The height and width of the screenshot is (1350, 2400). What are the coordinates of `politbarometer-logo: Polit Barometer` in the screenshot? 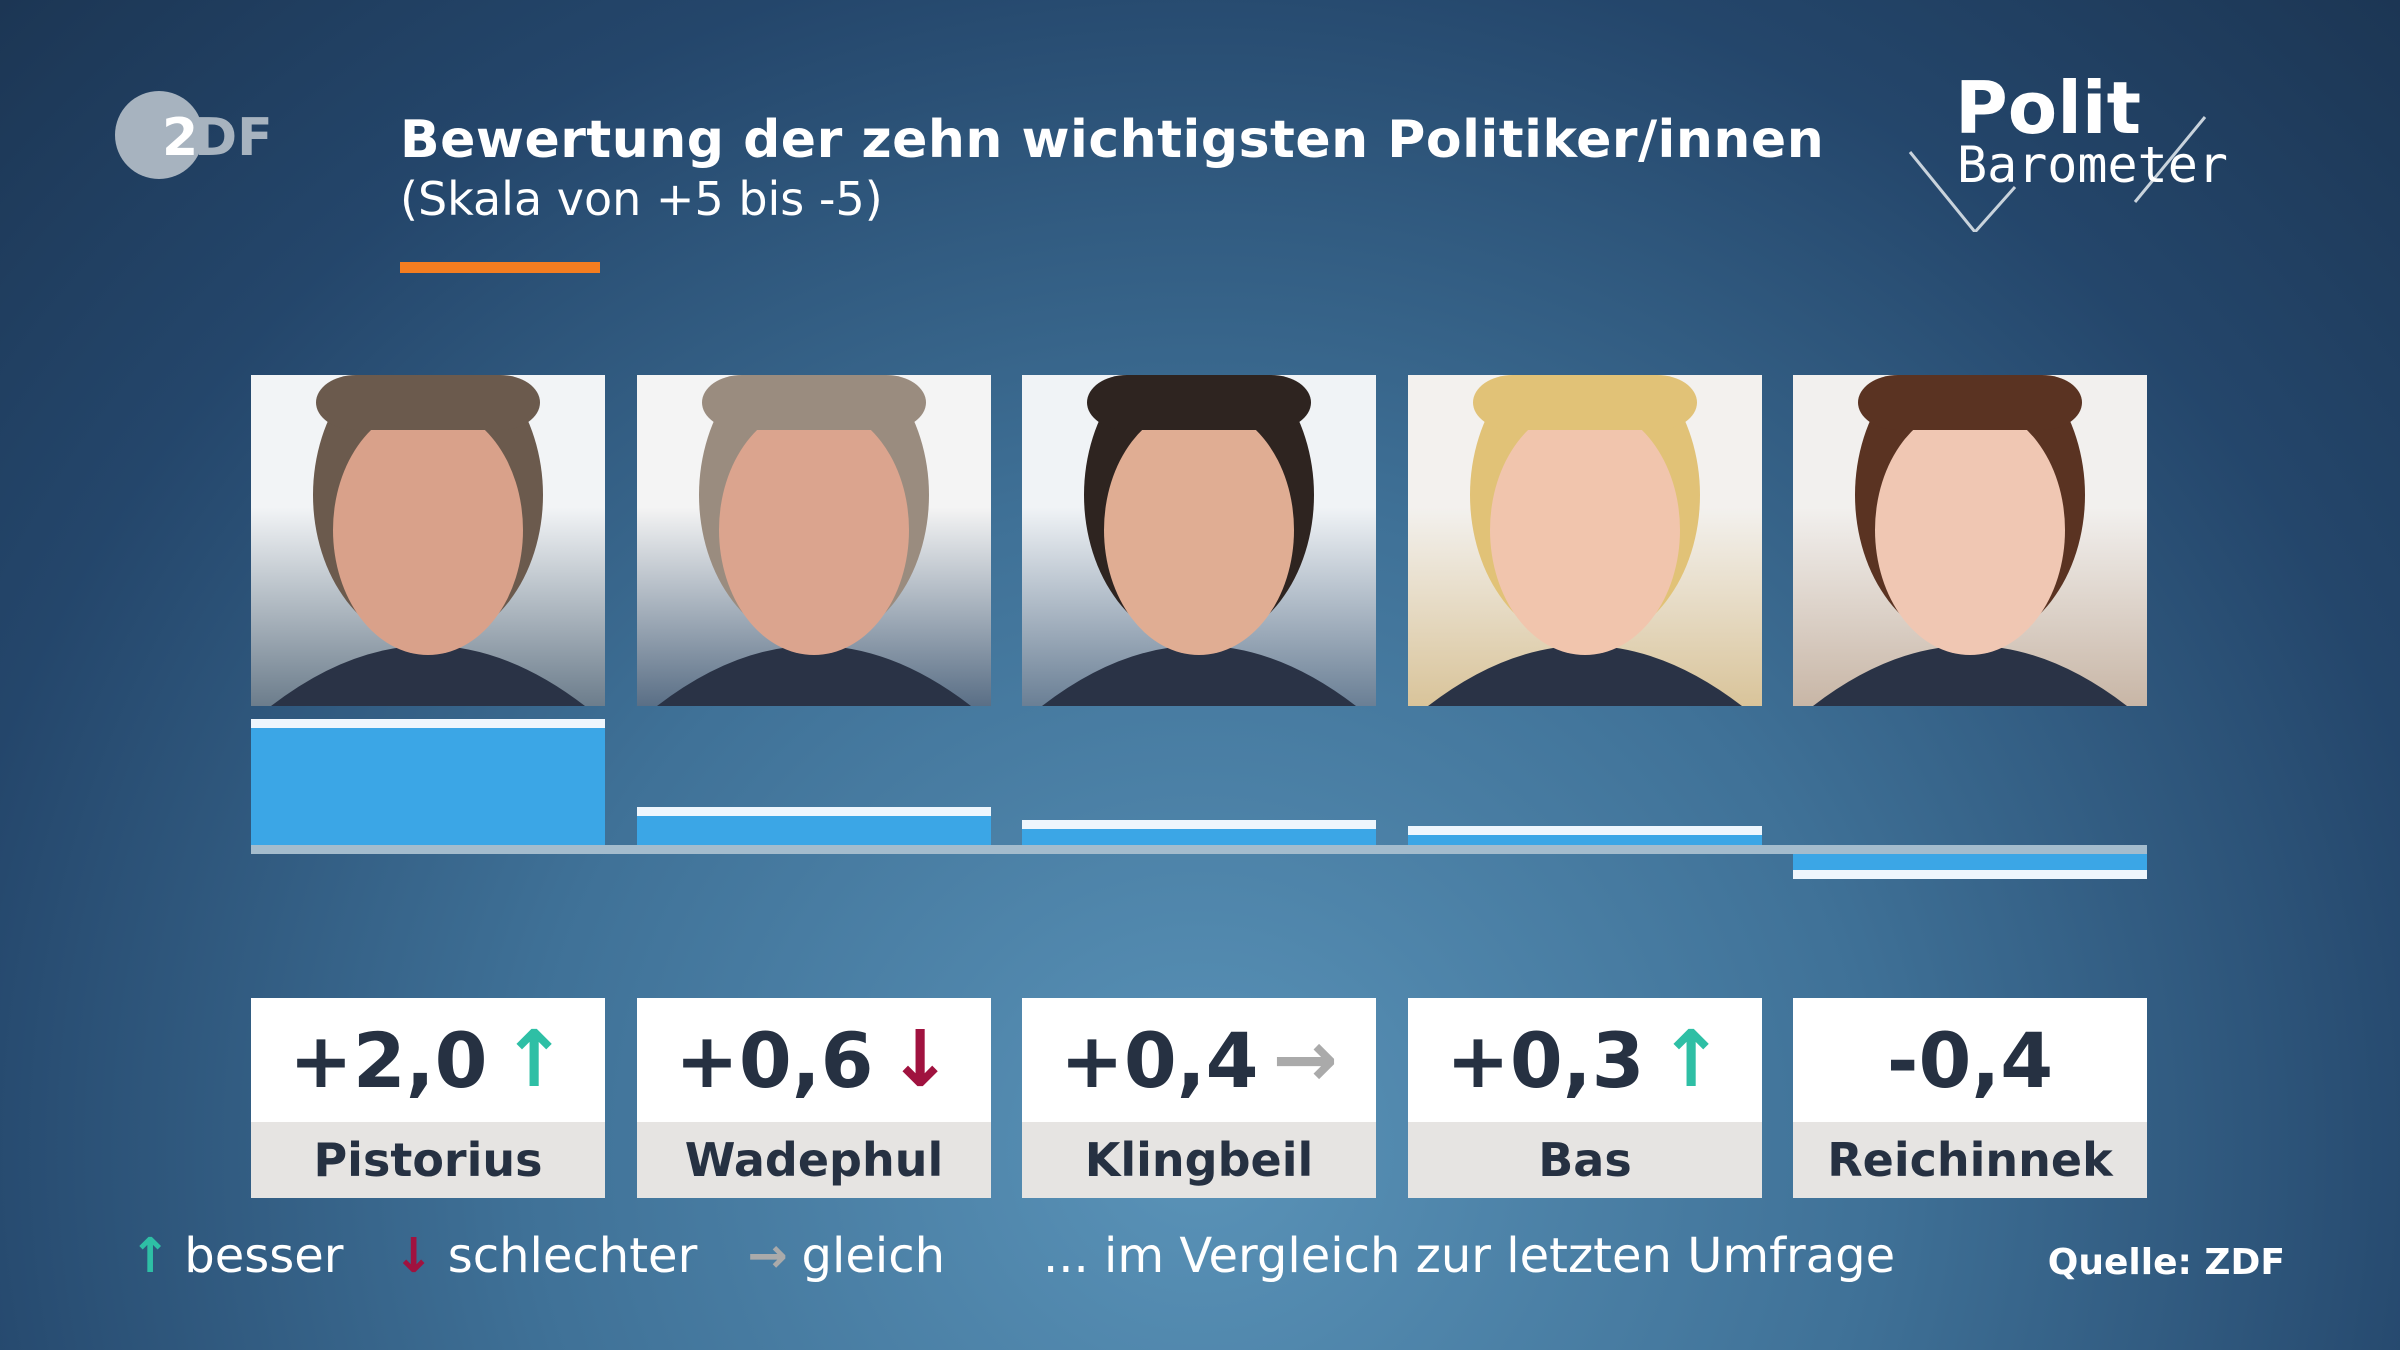 It's located at (2066, 149).